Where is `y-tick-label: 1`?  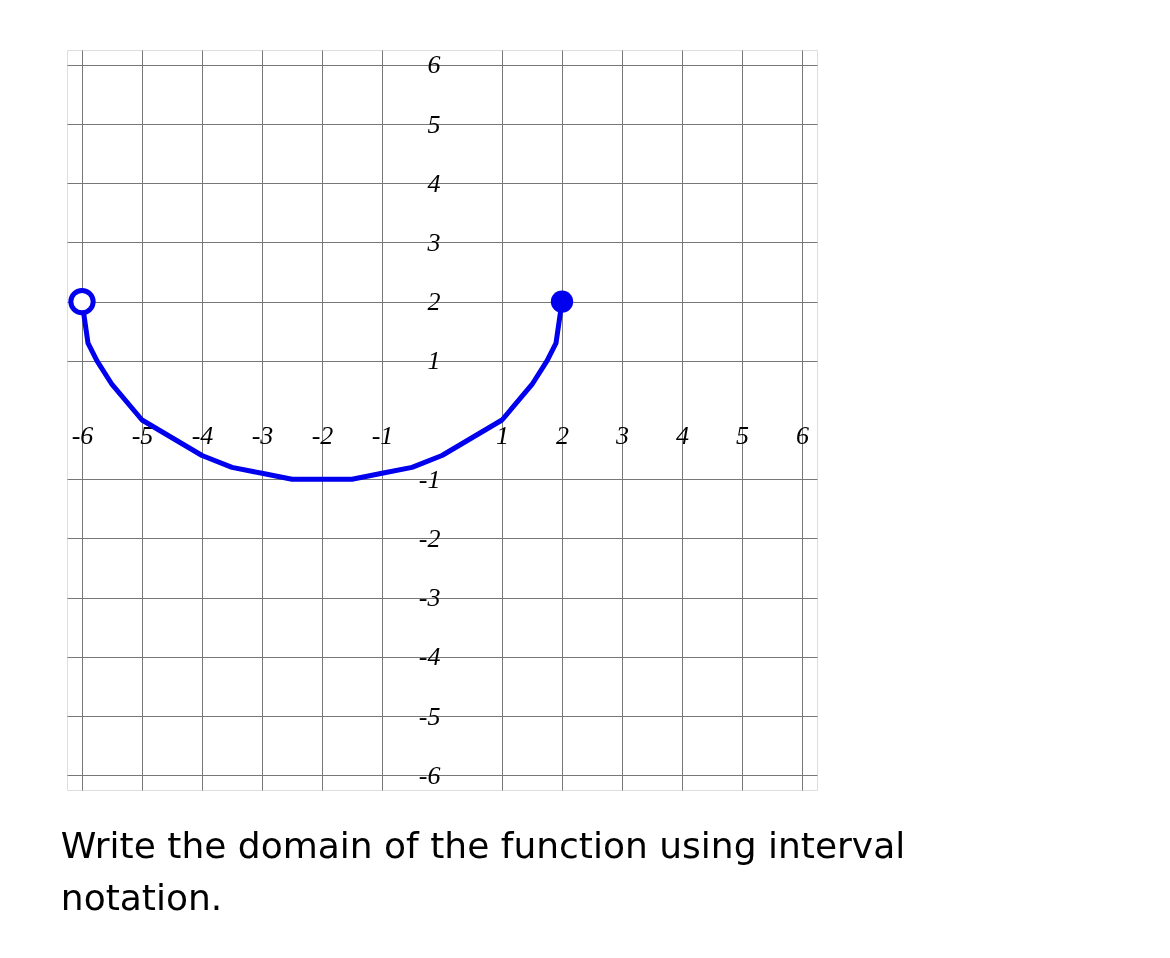 y-tick-label: 1 is located at coordinates (434, 361).